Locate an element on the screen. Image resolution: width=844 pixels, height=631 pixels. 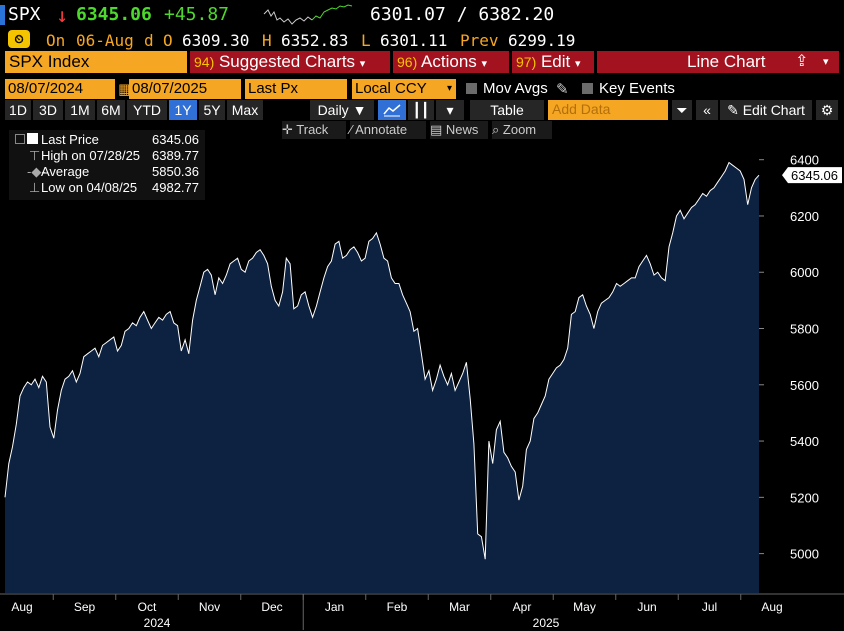
export-icon: ⇪ is located at coordinates (802, 61).